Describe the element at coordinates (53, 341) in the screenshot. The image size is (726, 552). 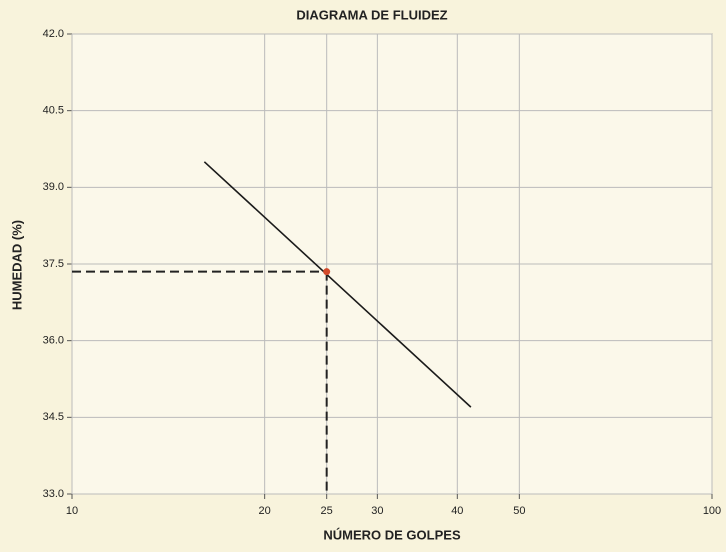
I see `y-tick-label: 36.0` at that location.